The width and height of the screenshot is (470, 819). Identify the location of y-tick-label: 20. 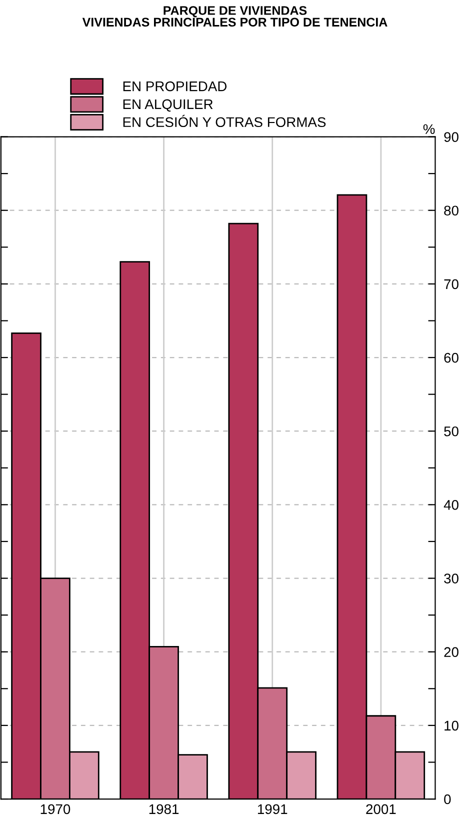
(451, 652).